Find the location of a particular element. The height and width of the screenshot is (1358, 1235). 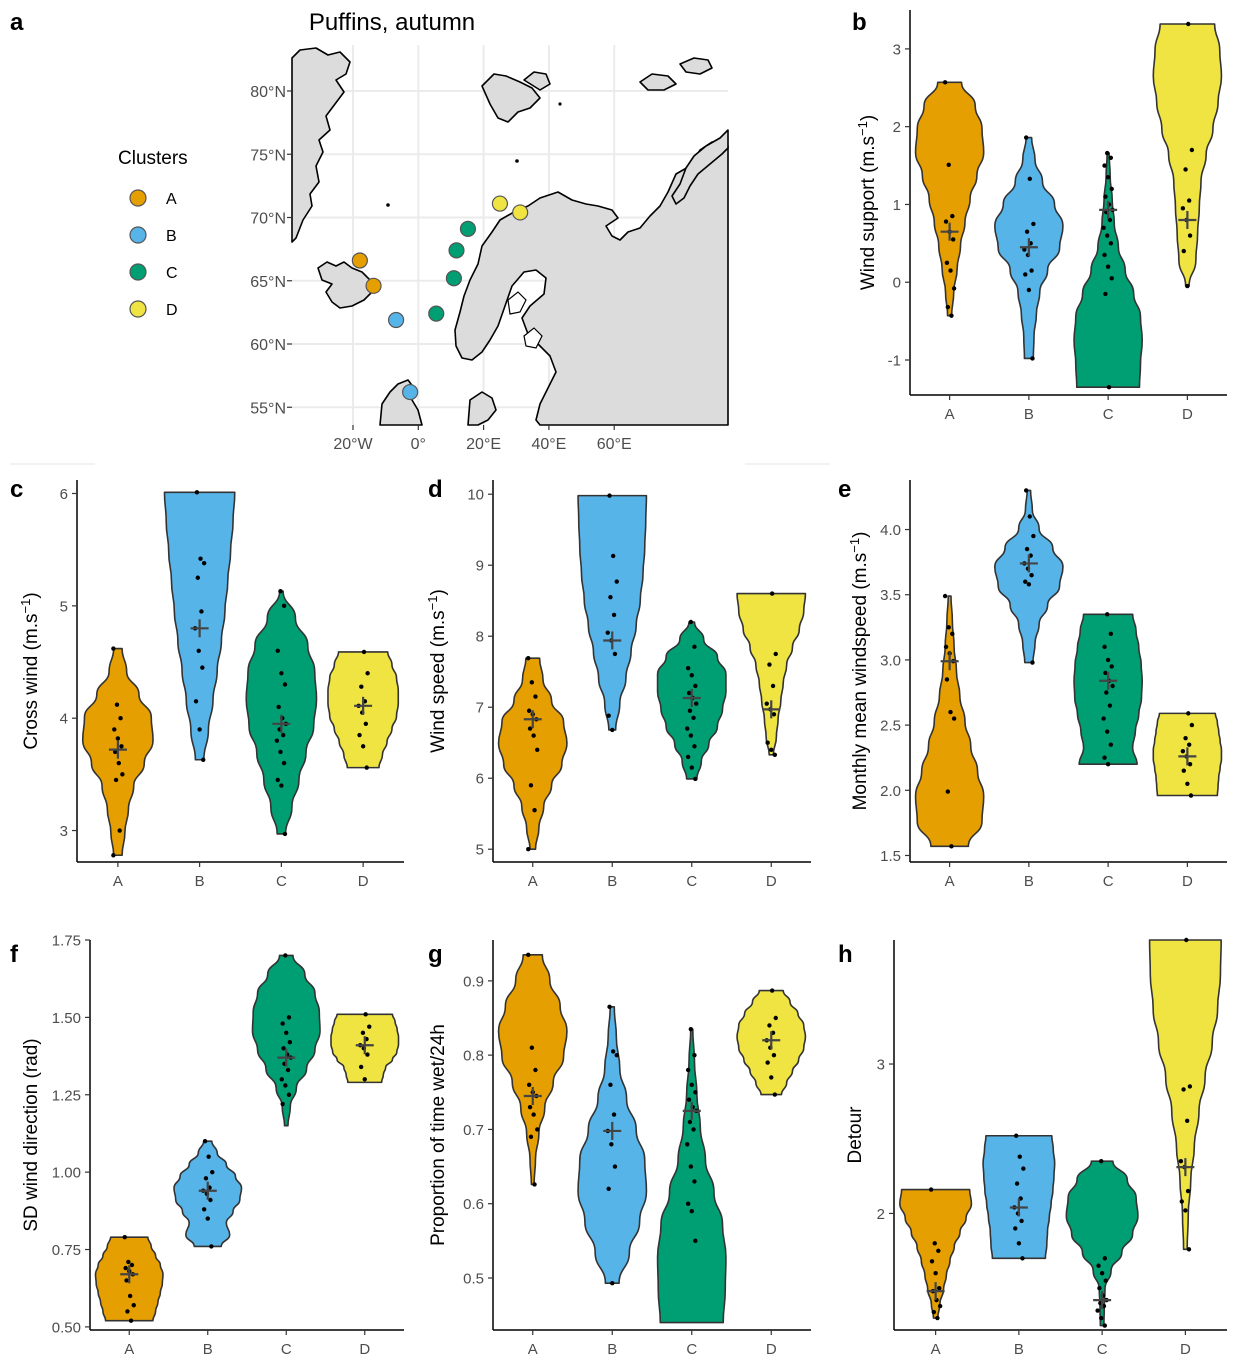

x-tick-label: C is located at coordinates (1108, 414).